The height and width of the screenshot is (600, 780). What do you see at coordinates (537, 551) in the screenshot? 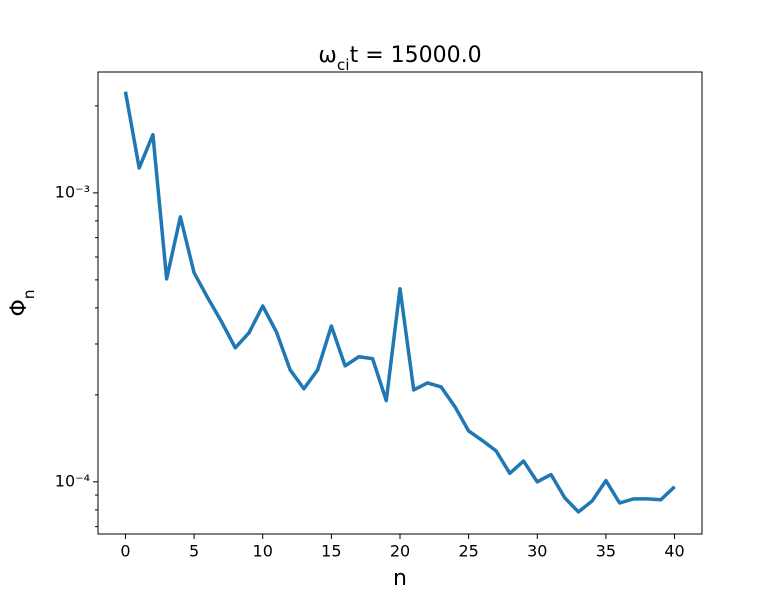
I see `x-tick-label: 30` at bounding box center [537, 551].